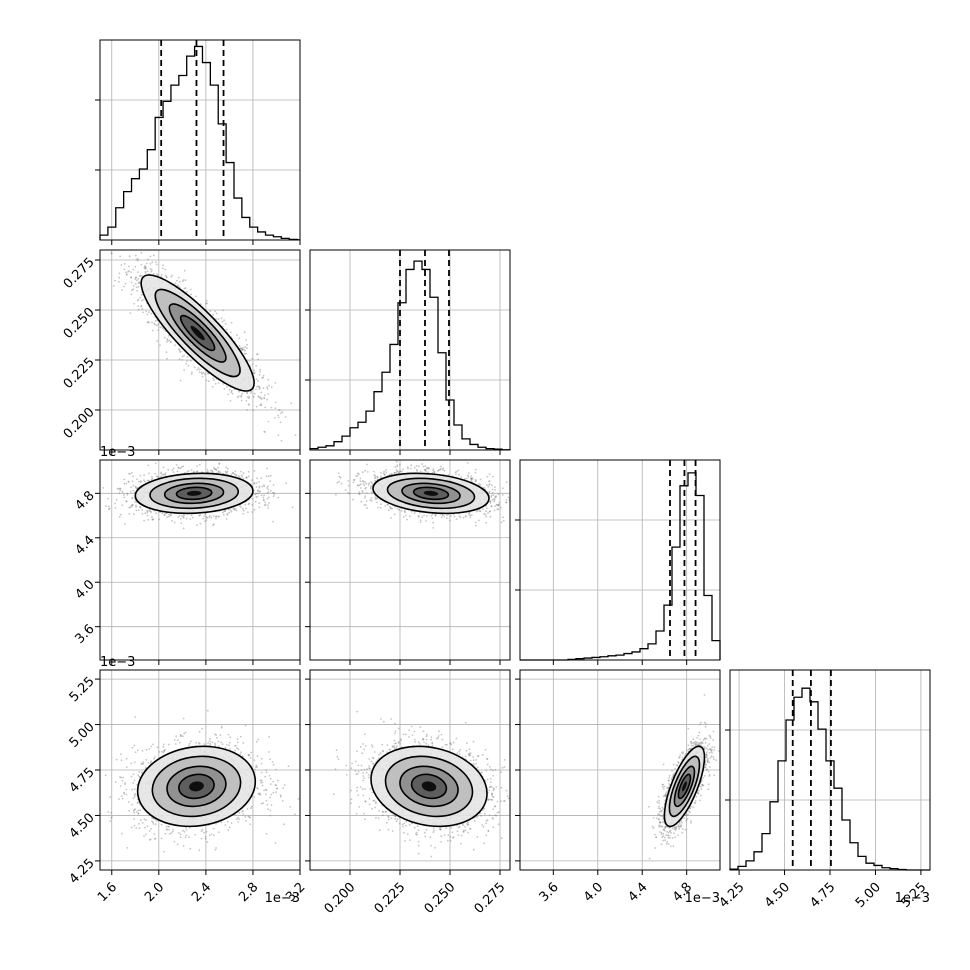 This screenshot has height=970, width=970. I want to click on contour-line, so click(194, 493).